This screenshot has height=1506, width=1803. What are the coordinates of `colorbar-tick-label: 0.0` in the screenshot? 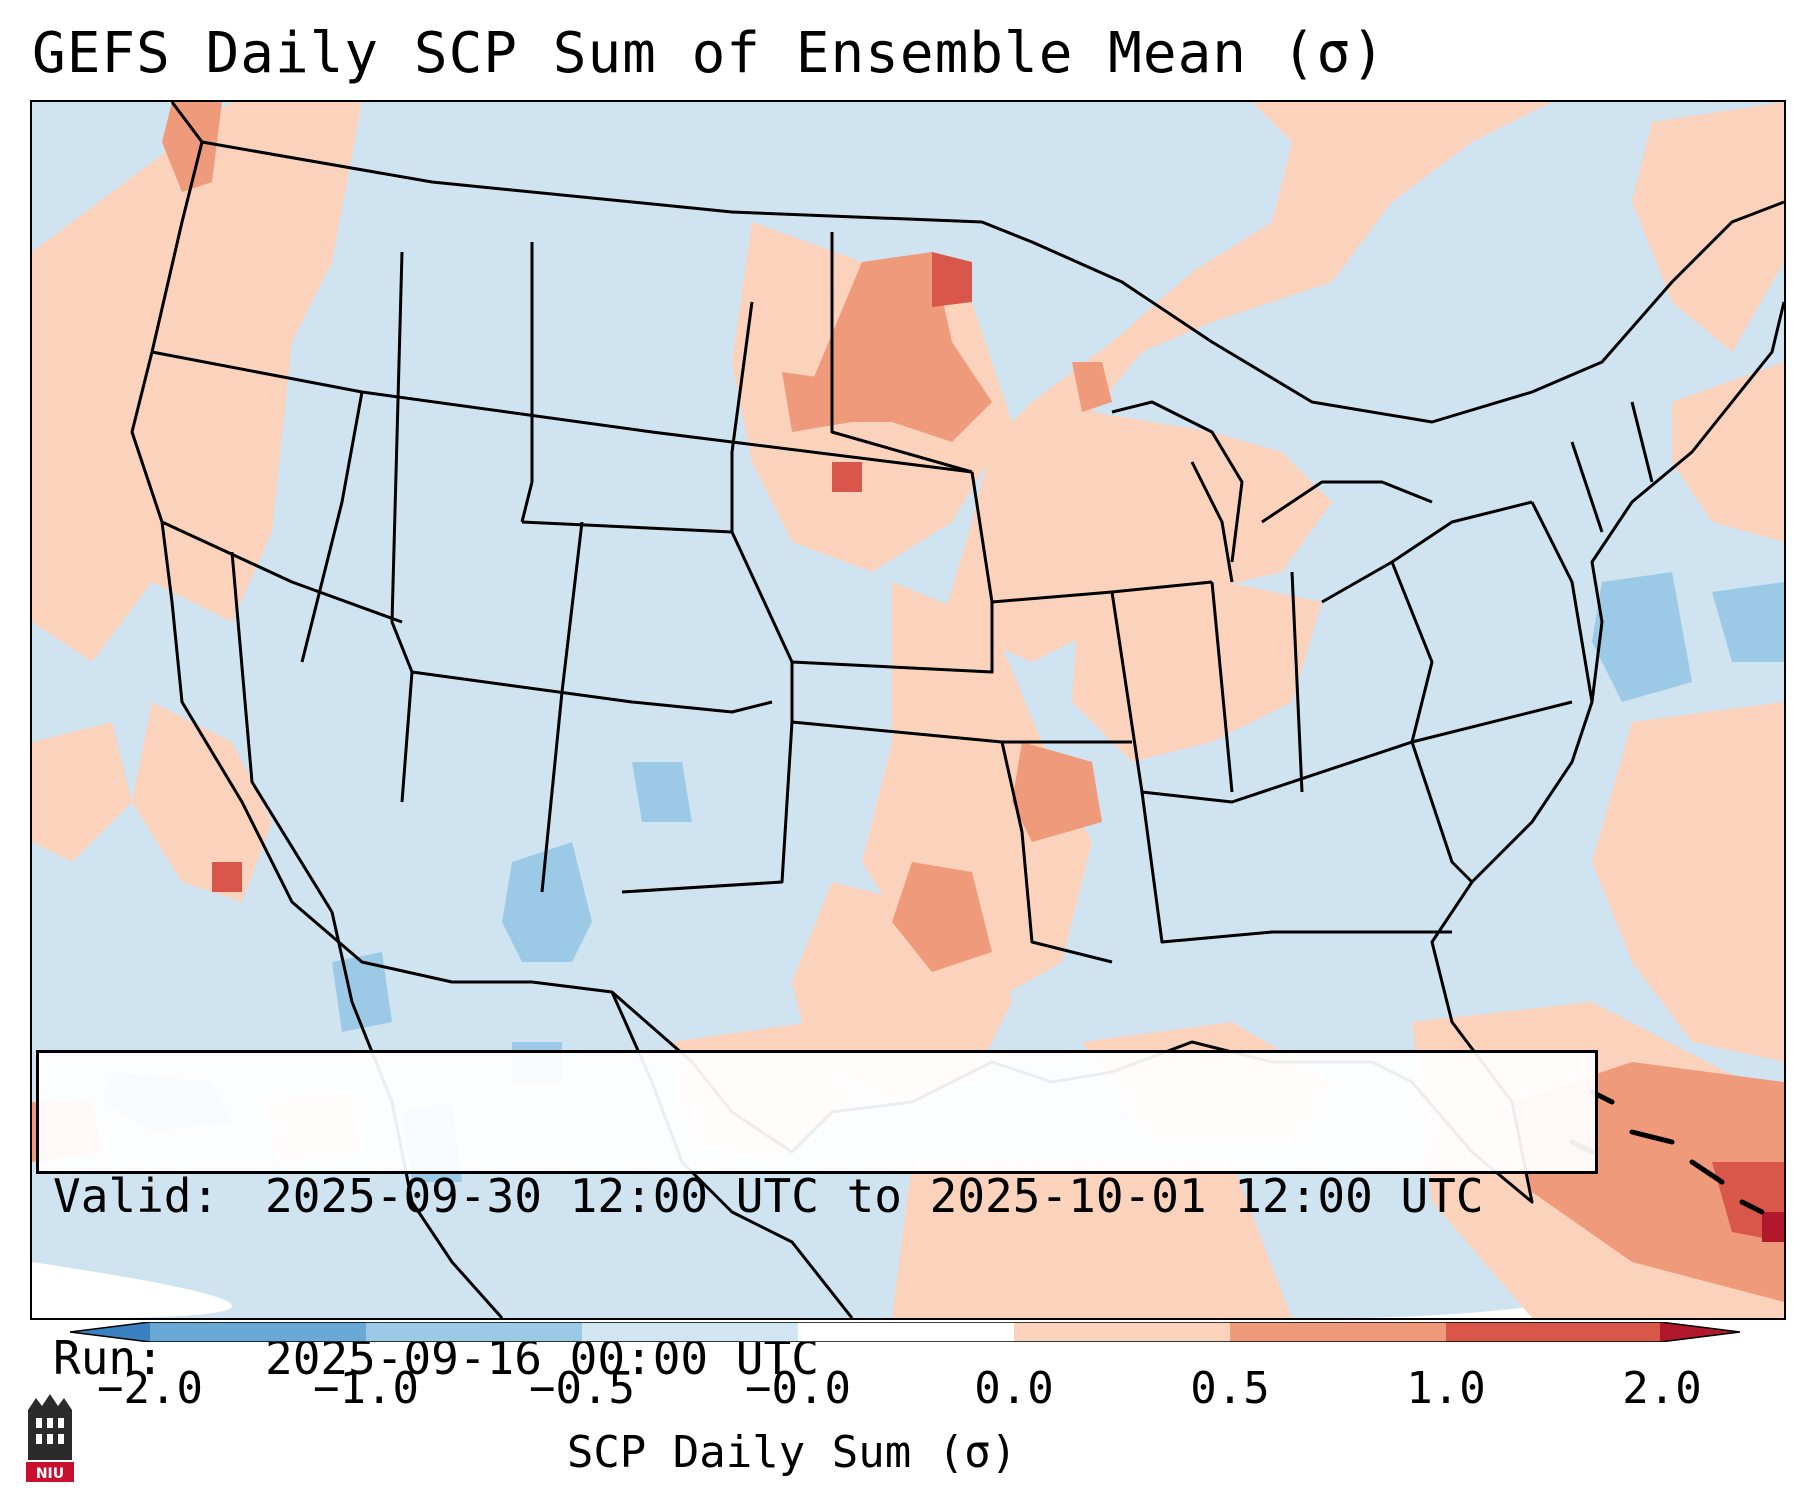 It's located at (1014, 1388).